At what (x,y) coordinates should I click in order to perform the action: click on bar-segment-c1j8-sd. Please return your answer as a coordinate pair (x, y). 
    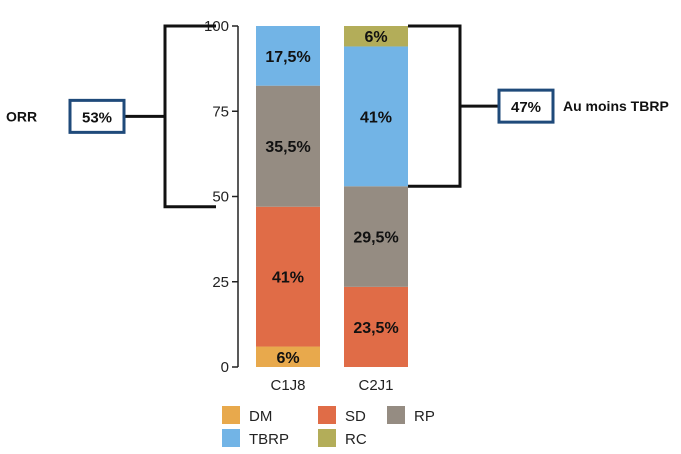
    Looking at the image, I should click on (288, 276).